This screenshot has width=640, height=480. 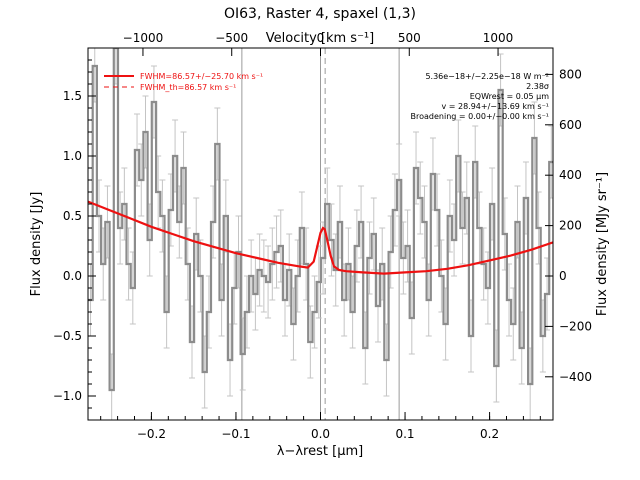 What do you see at coordinates (201, 76) in the screenshot?
I see `legend-label-fit: FWHM=86.57+/−25.70 km s⁻¹` at bounding box center [201, 76].